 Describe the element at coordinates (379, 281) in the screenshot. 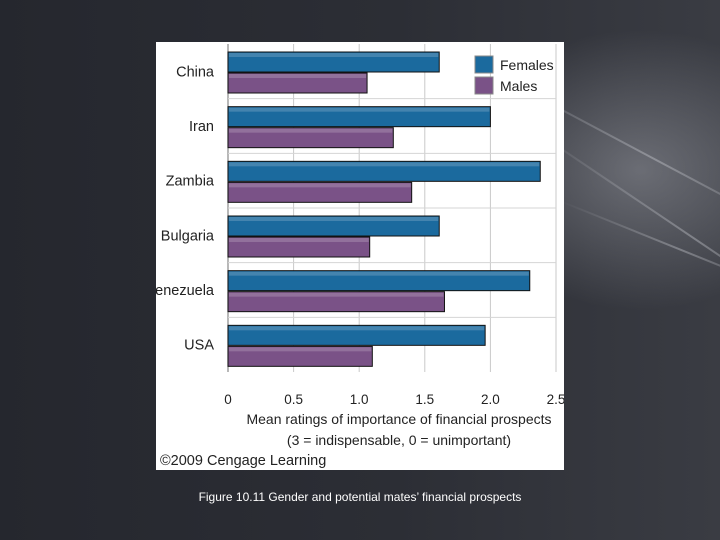

I see `bar-females-venezuela` at that location.